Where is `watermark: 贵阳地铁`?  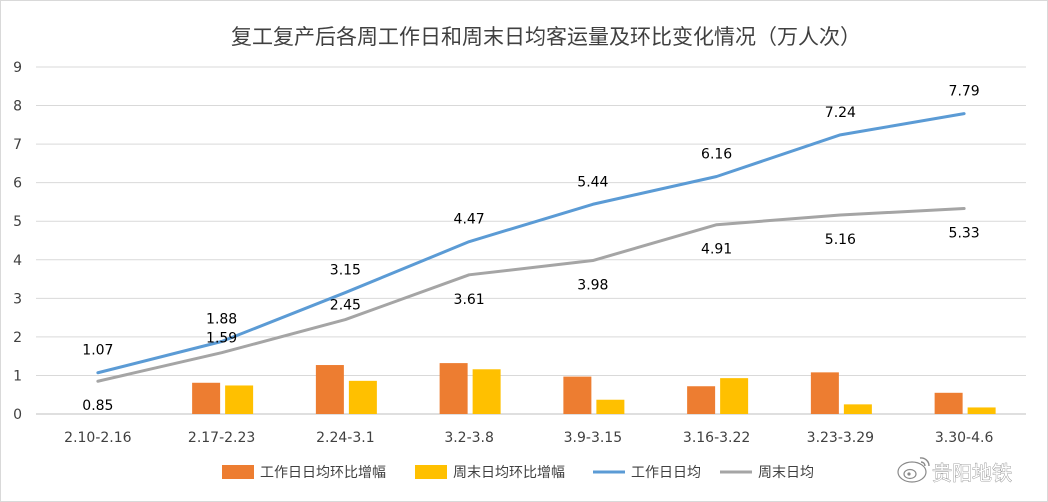 watermark: 贵阳地铁 is located at coordinates (954, 471).